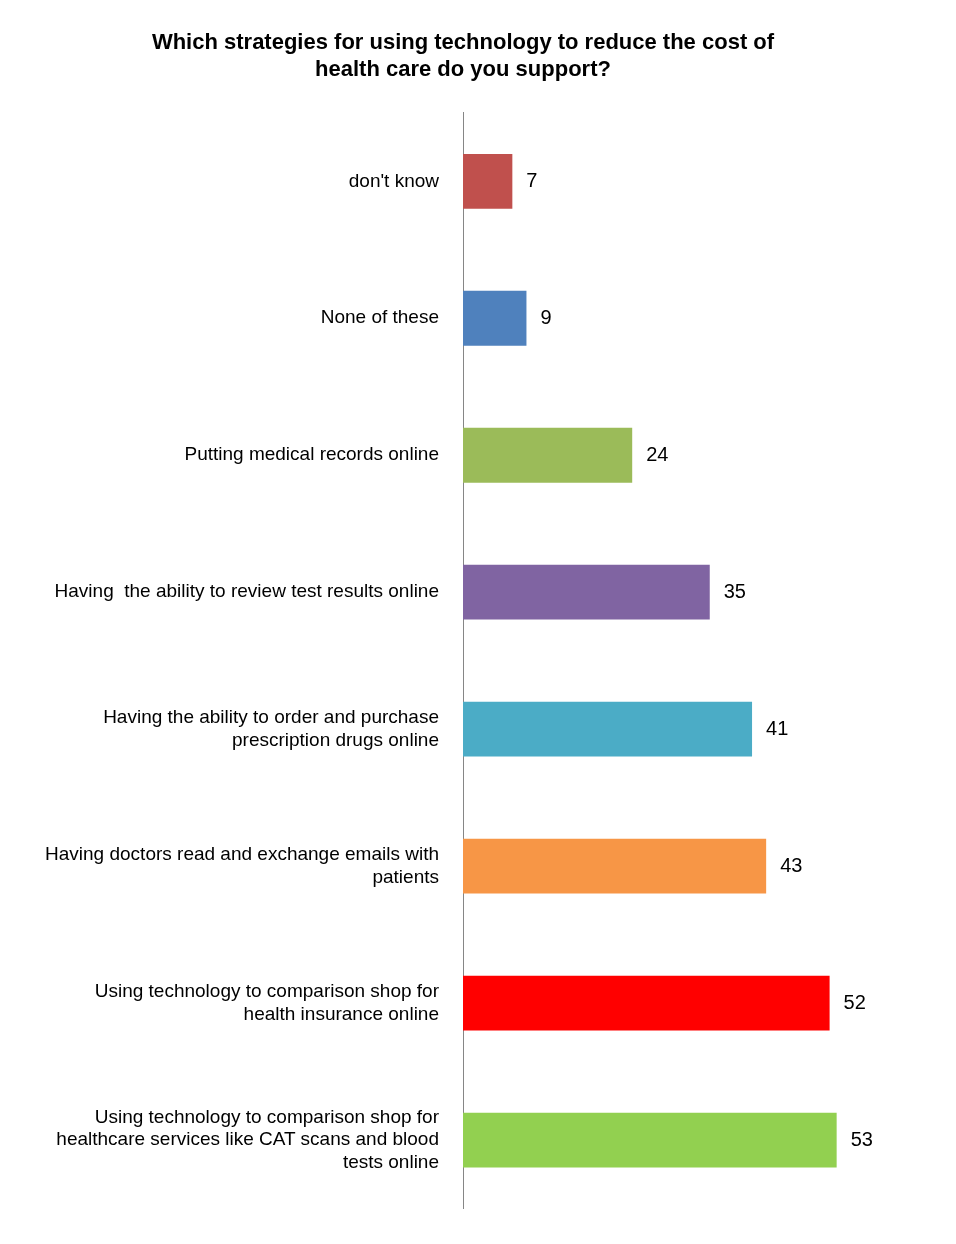 The width and height of the screenshot is (956, 1244). What do you see at coordinates (379, 317) in the screenshot?
I see `y-tick-label: None of these` at bounding box center [379, 317].